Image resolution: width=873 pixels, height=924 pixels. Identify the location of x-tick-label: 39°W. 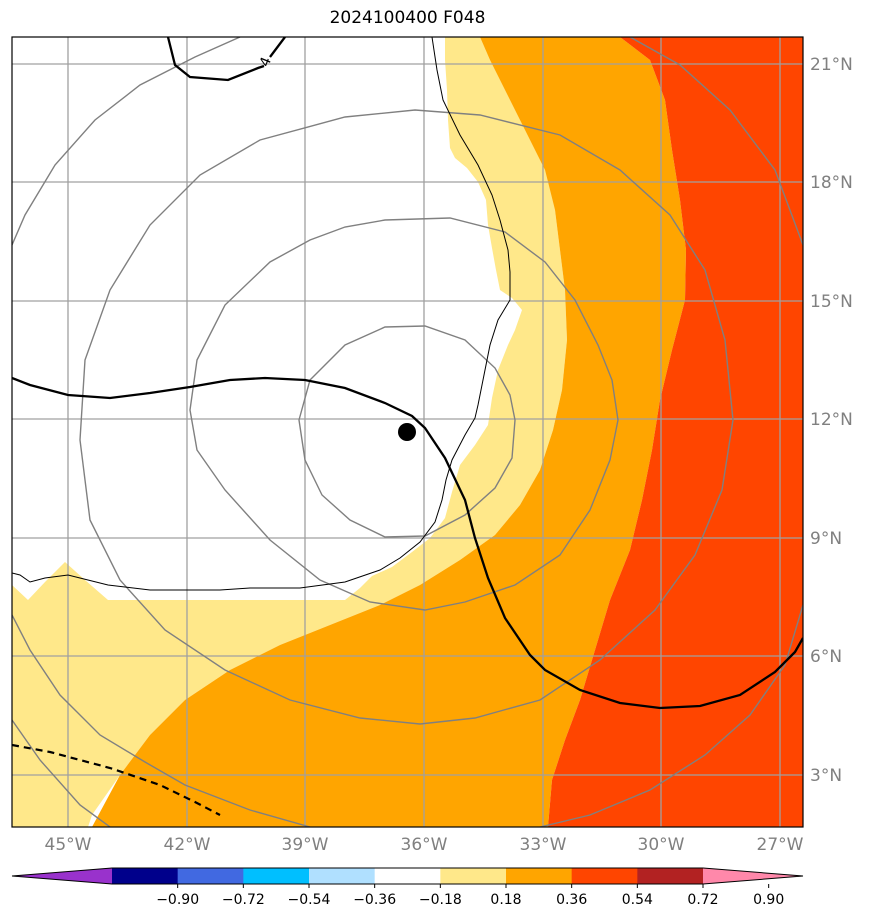
(305, 845).